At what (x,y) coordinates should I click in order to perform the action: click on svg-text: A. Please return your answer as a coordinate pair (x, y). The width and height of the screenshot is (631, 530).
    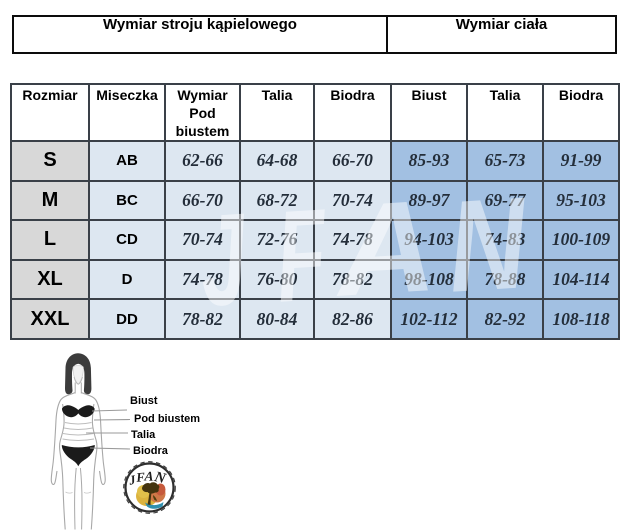
    Looking at the image, I should click on (148, 476).